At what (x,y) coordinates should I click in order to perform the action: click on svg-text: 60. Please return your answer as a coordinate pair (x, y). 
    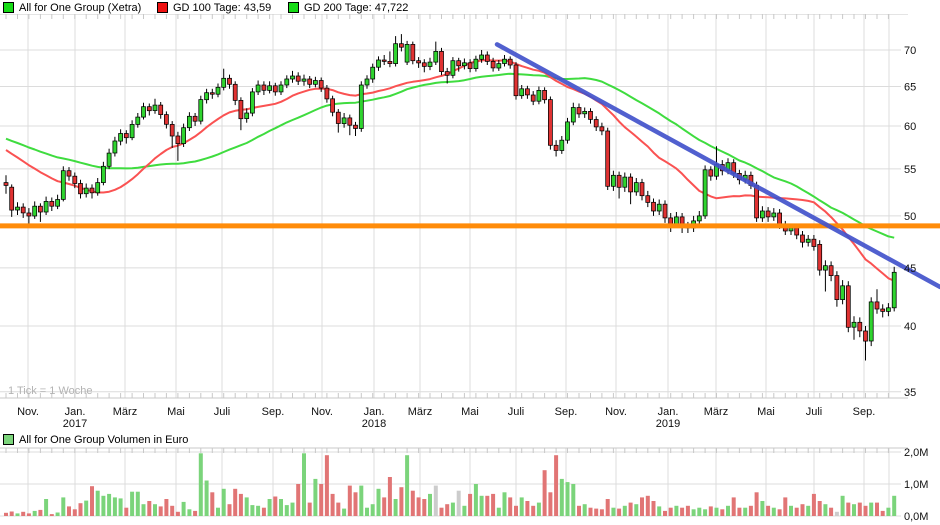
    Looking at the image, I should click on (910, 127).